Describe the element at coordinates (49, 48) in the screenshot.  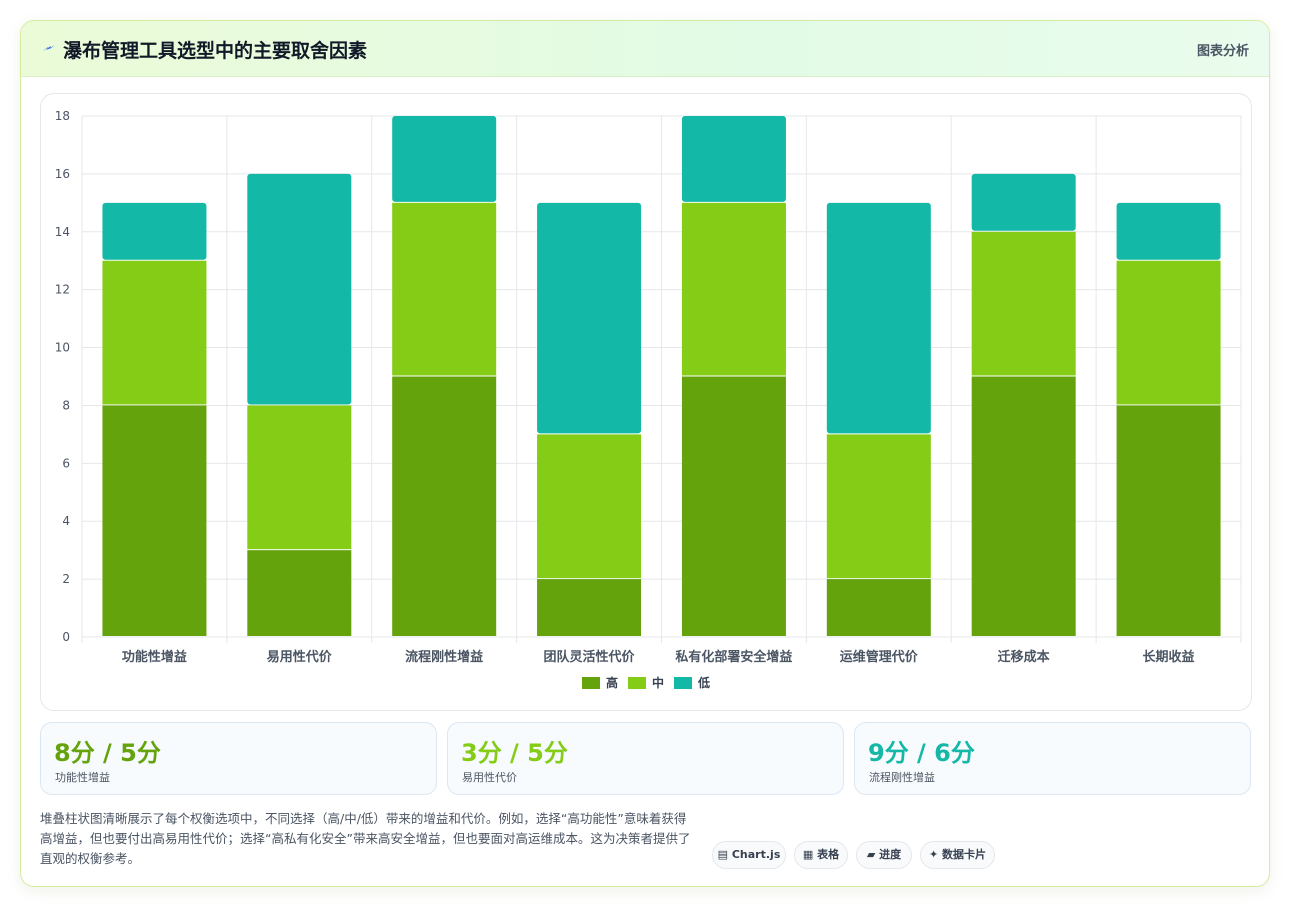
I see `lightning-icon` at that location.